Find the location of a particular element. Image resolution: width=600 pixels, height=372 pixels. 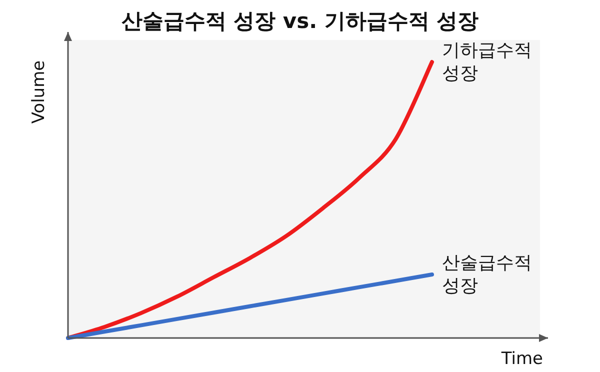

chart-title: 산술급수적 성장 vs. 기하급수적 성장 is located at coordinates (300, 21).